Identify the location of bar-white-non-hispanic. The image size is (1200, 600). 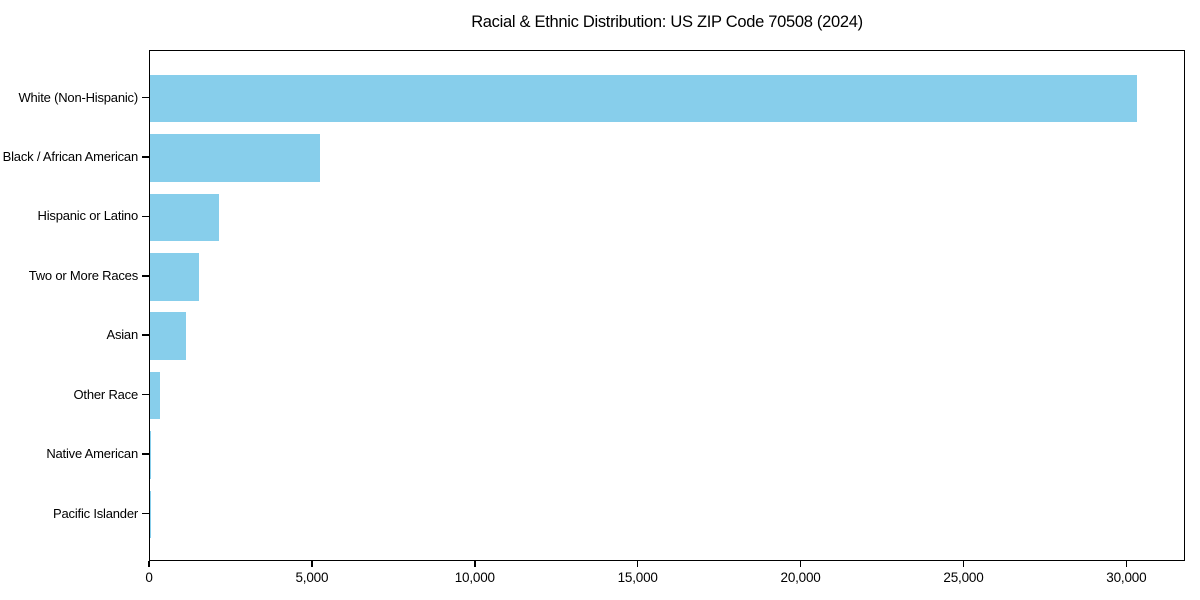
(644, 98).